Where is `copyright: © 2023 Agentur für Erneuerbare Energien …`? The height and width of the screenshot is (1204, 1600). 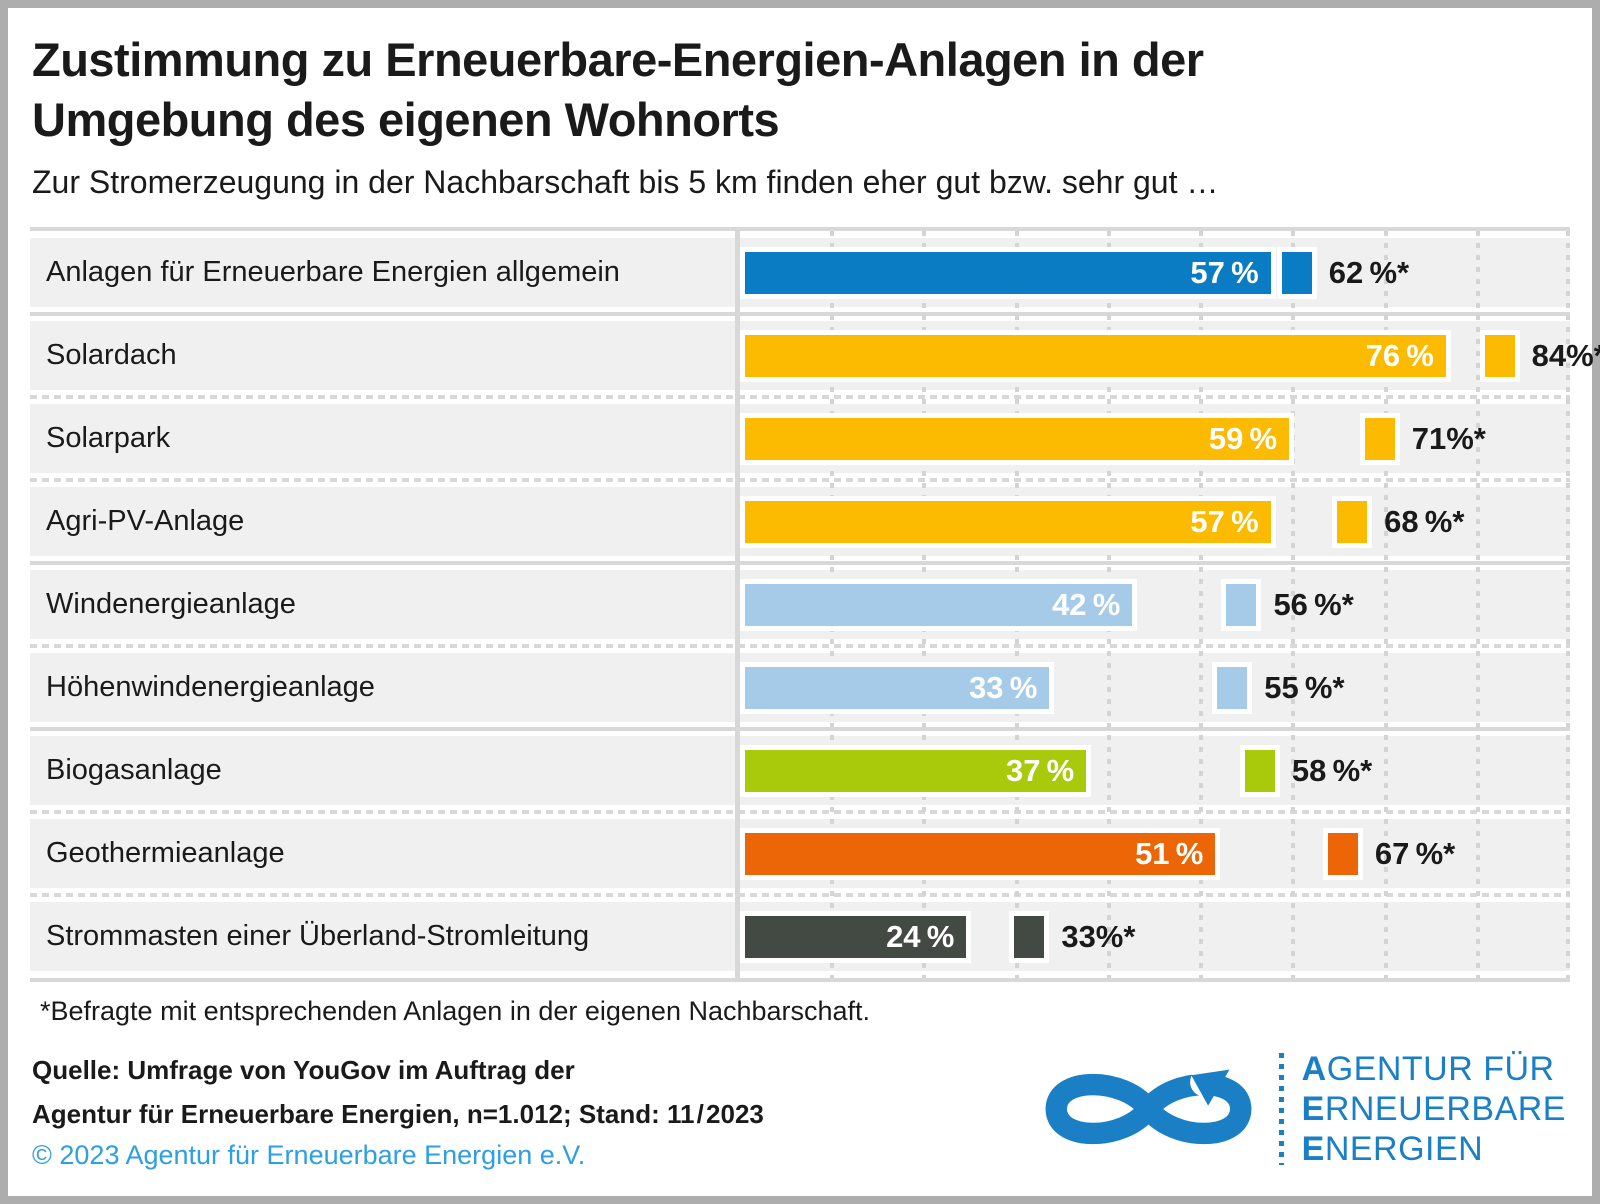 copyright: © 2023 Agentur für Erneuerbare Energien … is located at coordinates (309, 1154).